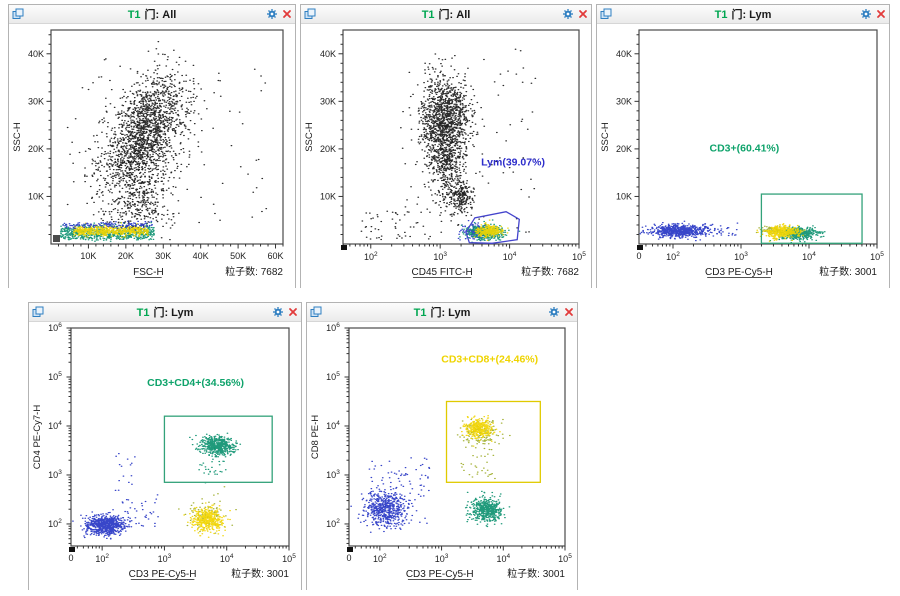 This screenshot has height=596, width=900. I want to click on gate-context-label: 门: All, so click(454, 15).